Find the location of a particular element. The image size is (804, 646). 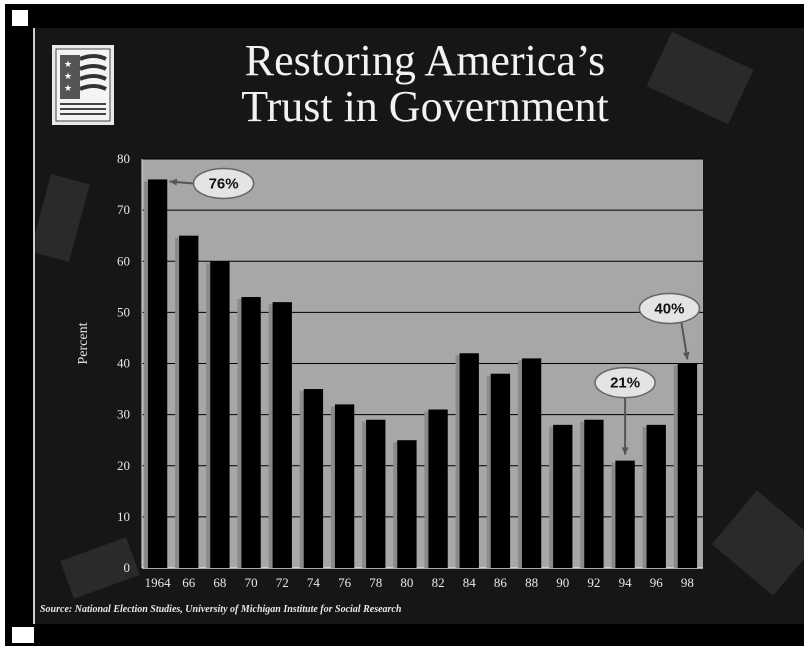

y-axis-label: Percent is located at coordinates (83, 343).